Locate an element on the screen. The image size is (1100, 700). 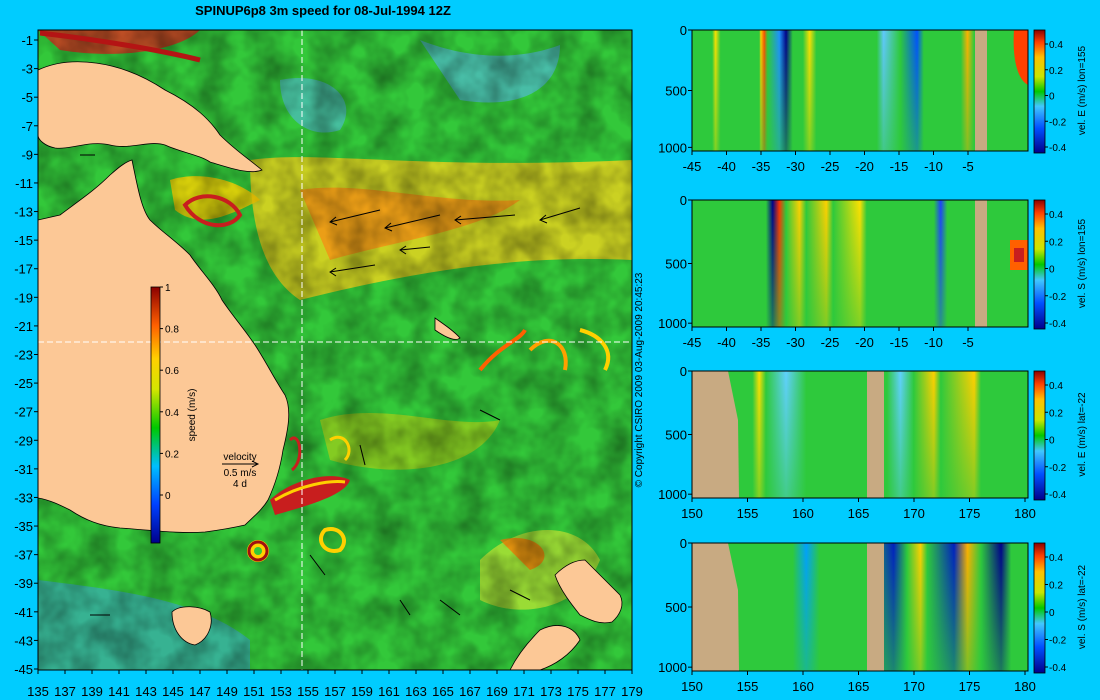
map-lon-tick-label: 143 is located at coordinates (146, 691).